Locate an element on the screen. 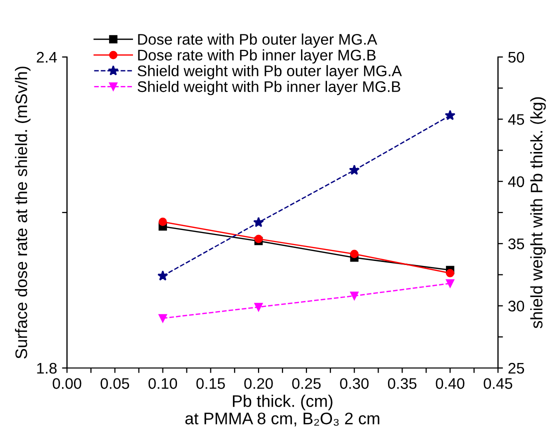 This screenshot has height=432, width=552. x-tick-label: 0.20 is located at coordinates (258, 383).